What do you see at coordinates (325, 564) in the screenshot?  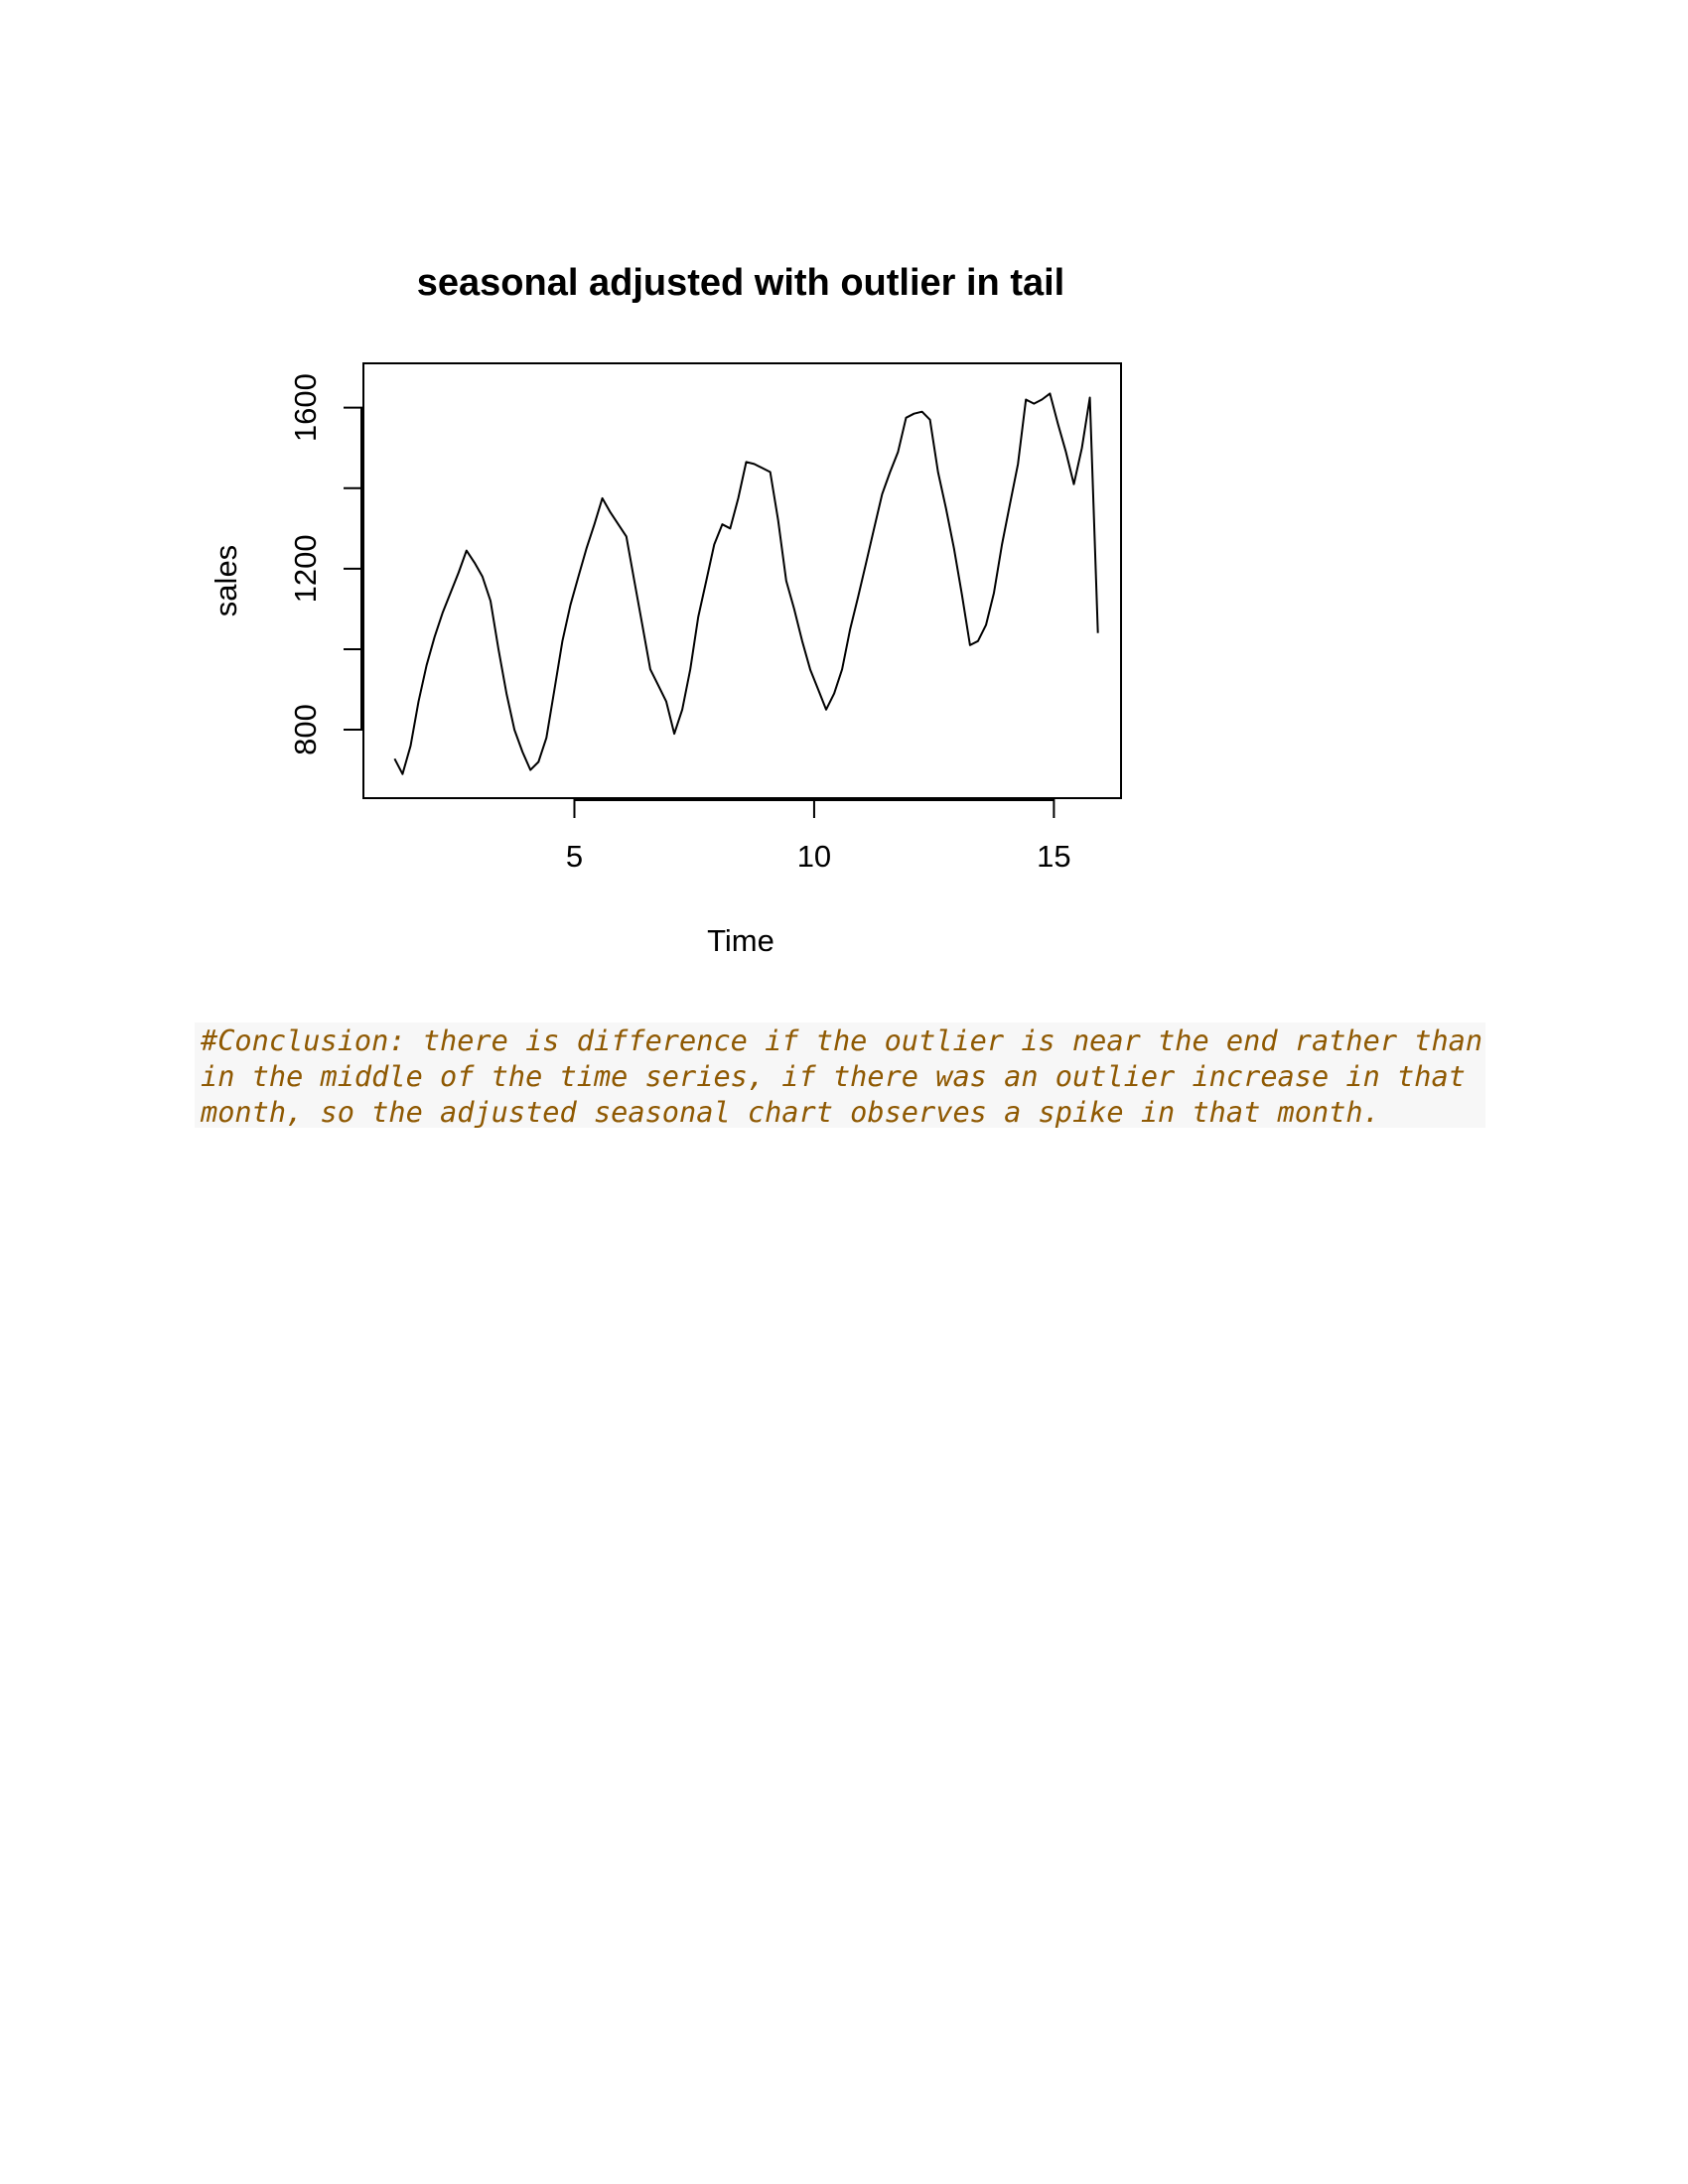 I see `y-axis: 800 1200 1600` at bounding box center [325, 564].